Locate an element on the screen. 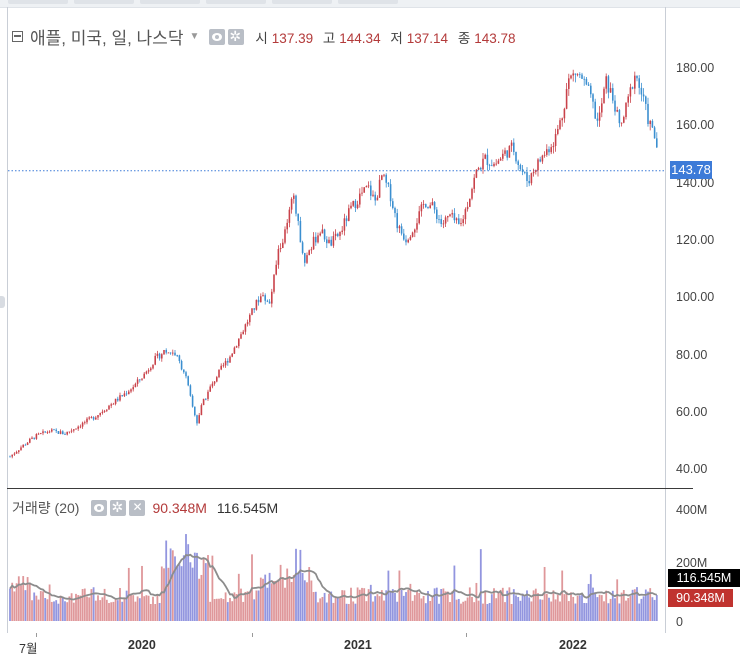  y-tick-label: 160.00 is located at coordinates (695, 125).